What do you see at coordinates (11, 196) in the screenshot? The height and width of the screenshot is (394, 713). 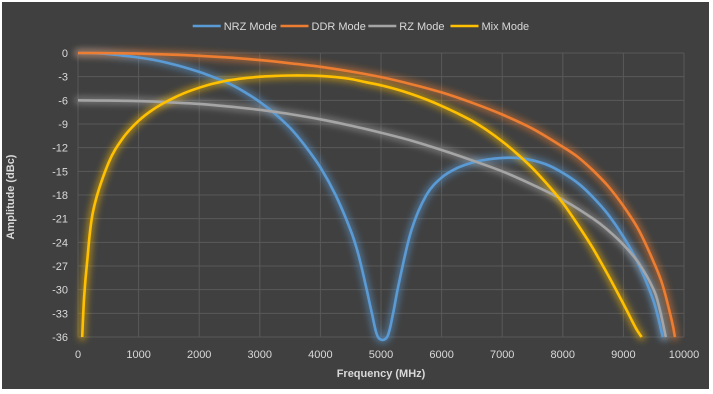 I see `y-axis-title: Amplitude (dBc)` at bounding box center [11, 196].